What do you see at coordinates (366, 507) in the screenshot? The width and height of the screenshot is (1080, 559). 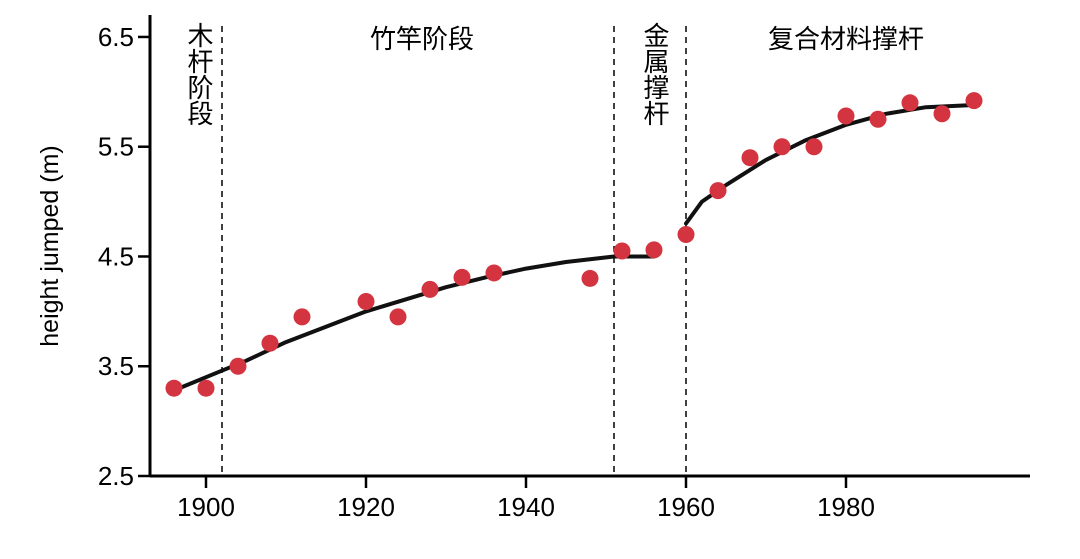 I see `x-tick-label-1: 1920` at bounding box center [366, 507].